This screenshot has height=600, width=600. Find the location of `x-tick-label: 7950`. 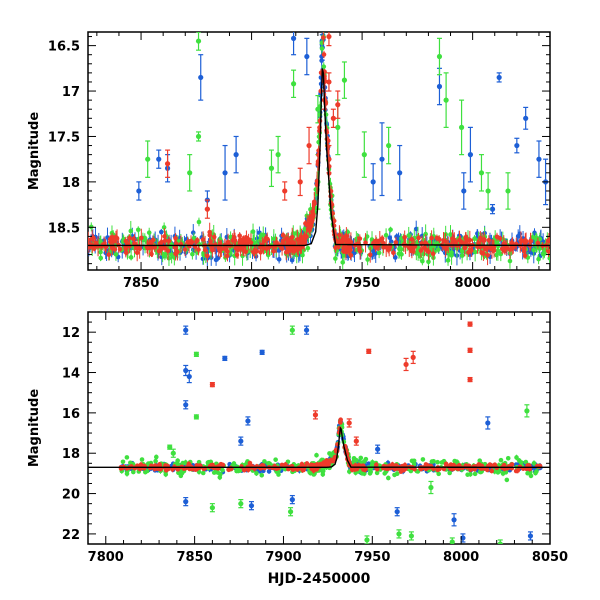

x-tick-label: 7950 is located at coordinates (362, 283).